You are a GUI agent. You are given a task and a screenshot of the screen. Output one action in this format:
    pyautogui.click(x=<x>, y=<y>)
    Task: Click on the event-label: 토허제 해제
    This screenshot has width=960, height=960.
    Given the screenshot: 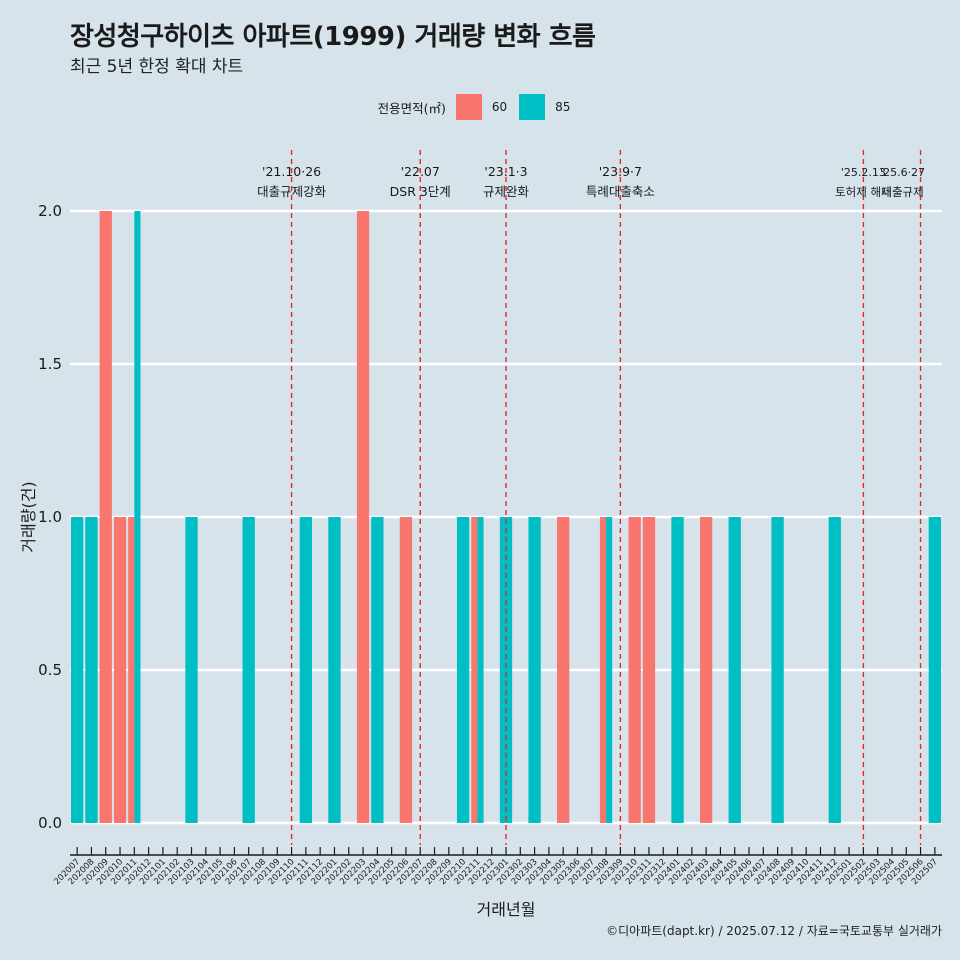 What is the action you would take?
    pyautogui.click(x=863, y=192)
    